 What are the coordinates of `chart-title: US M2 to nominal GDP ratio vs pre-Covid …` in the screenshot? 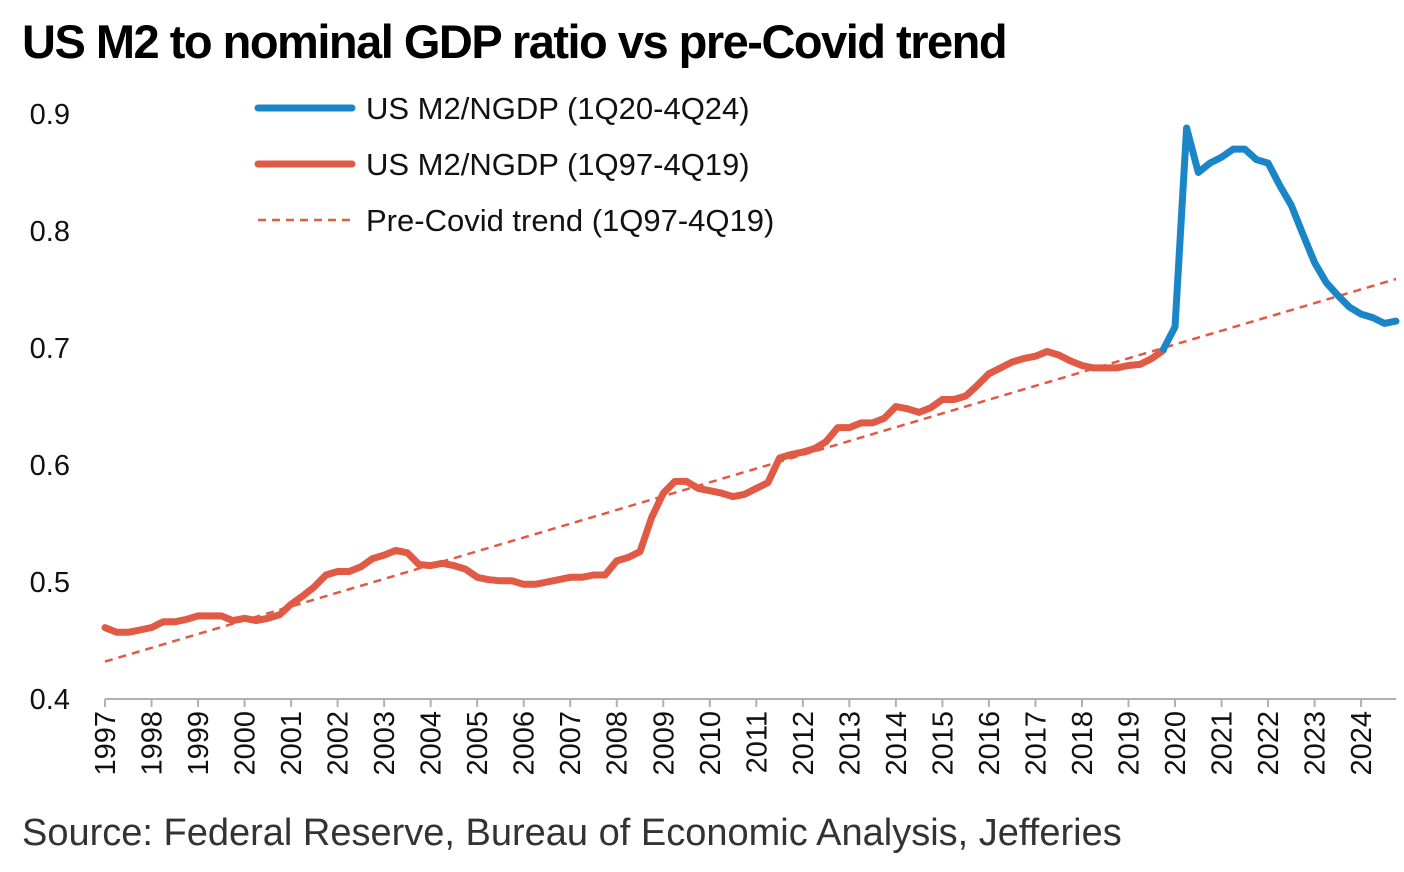 It's located at (515, 41).